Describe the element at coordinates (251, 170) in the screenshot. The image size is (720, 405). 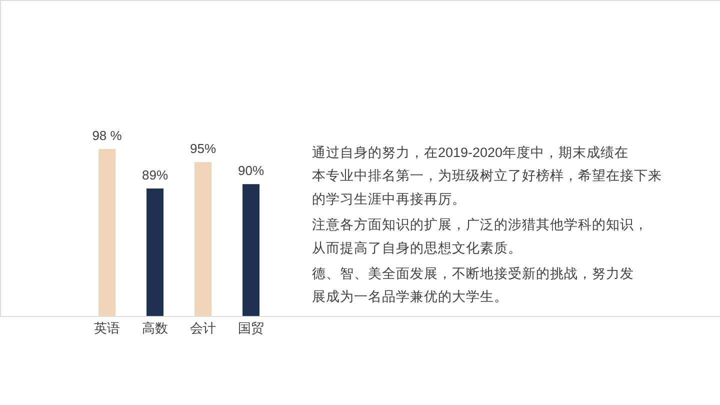
I see `data-label: 90%` at that location.